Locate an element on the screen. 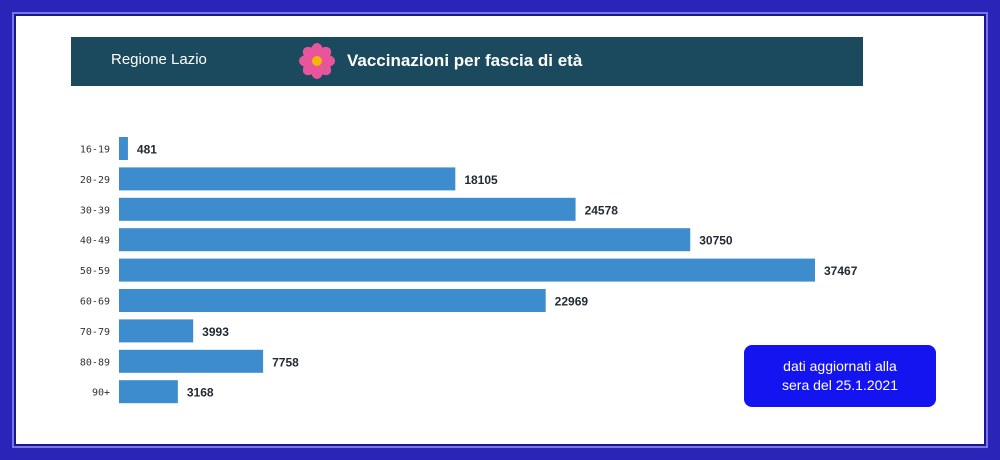 This screenshot has width=1000, height=460. category-label-16-19: 16-19 is located at coordinates (95, 150).